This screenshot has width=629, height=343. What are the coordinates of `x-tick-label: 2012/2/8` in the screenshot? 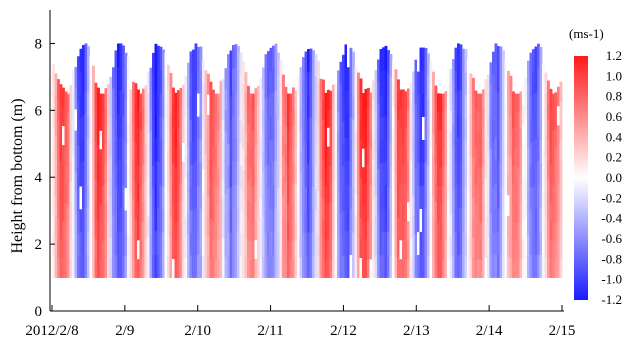 It's located at (51, 331).